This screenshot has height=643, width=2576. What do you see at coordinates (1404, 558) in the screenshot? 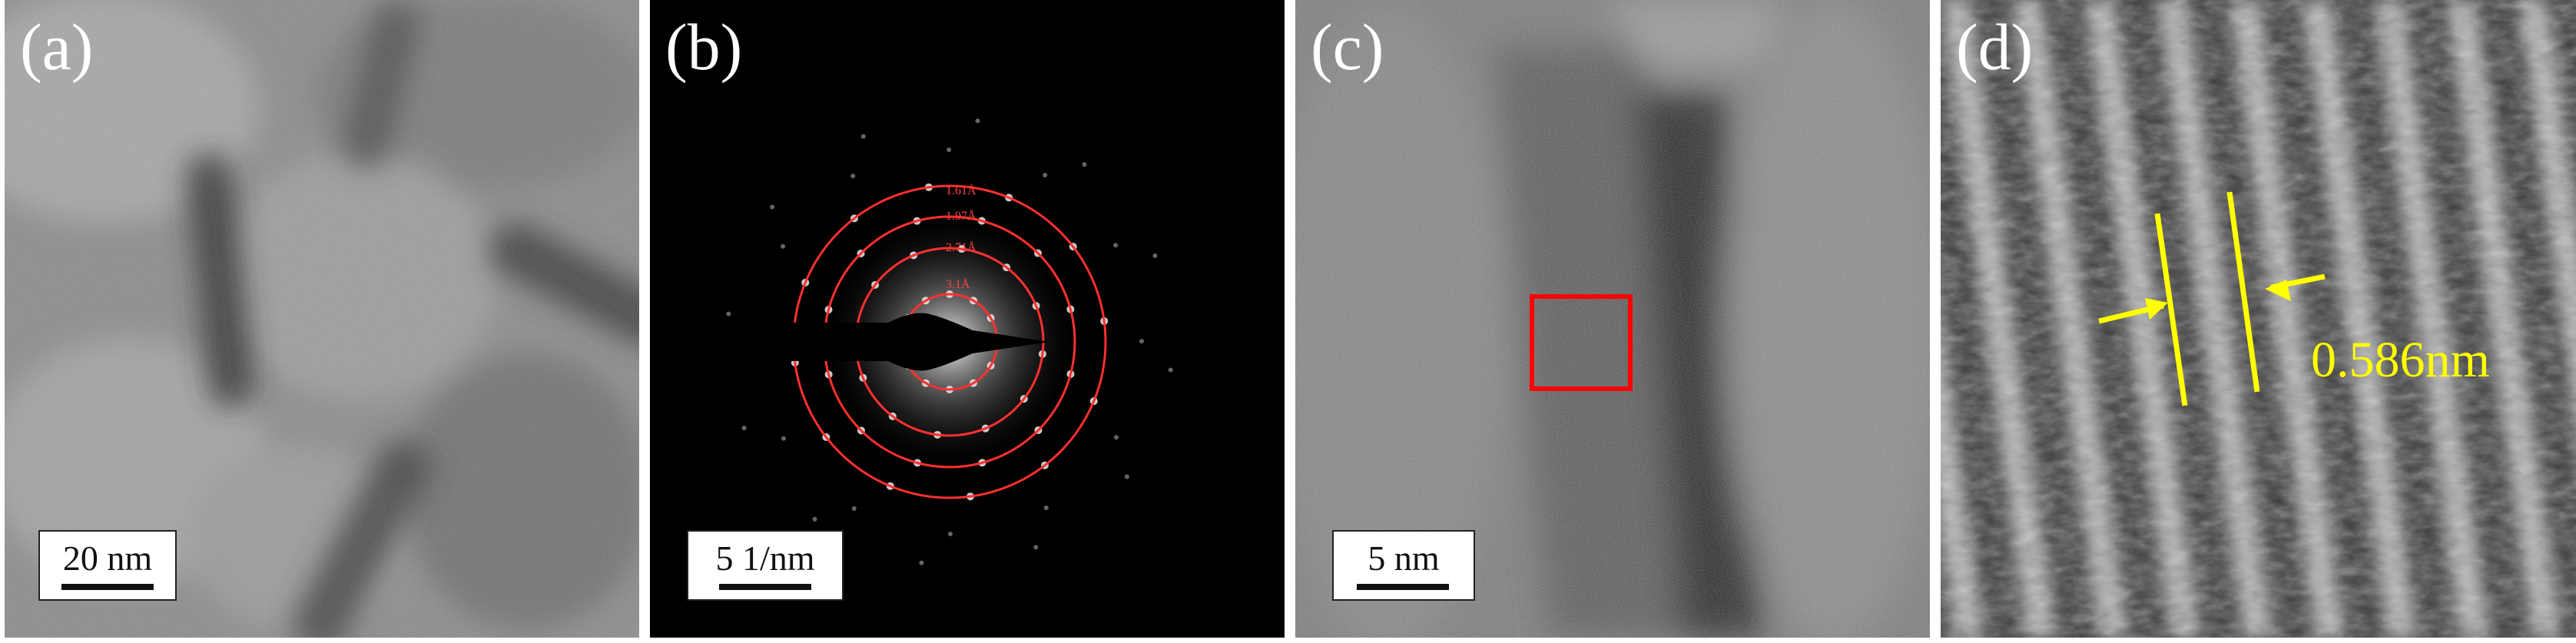
I see `scale-bar-label: 5 nm` at bounding box center [1404, 558].